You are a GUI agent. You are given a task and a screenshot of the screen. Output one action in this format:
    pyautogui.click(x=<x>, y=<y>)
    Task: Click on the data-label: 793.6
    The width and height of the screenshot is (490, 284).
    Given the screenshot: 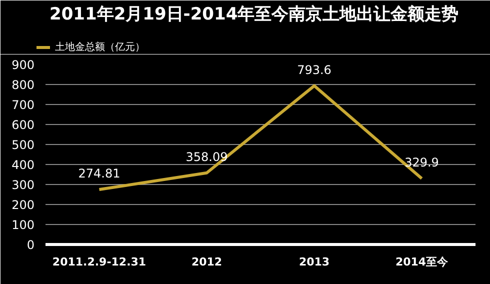 What is the action you would take?
    pyautogui.click(x=314, y=69)
    